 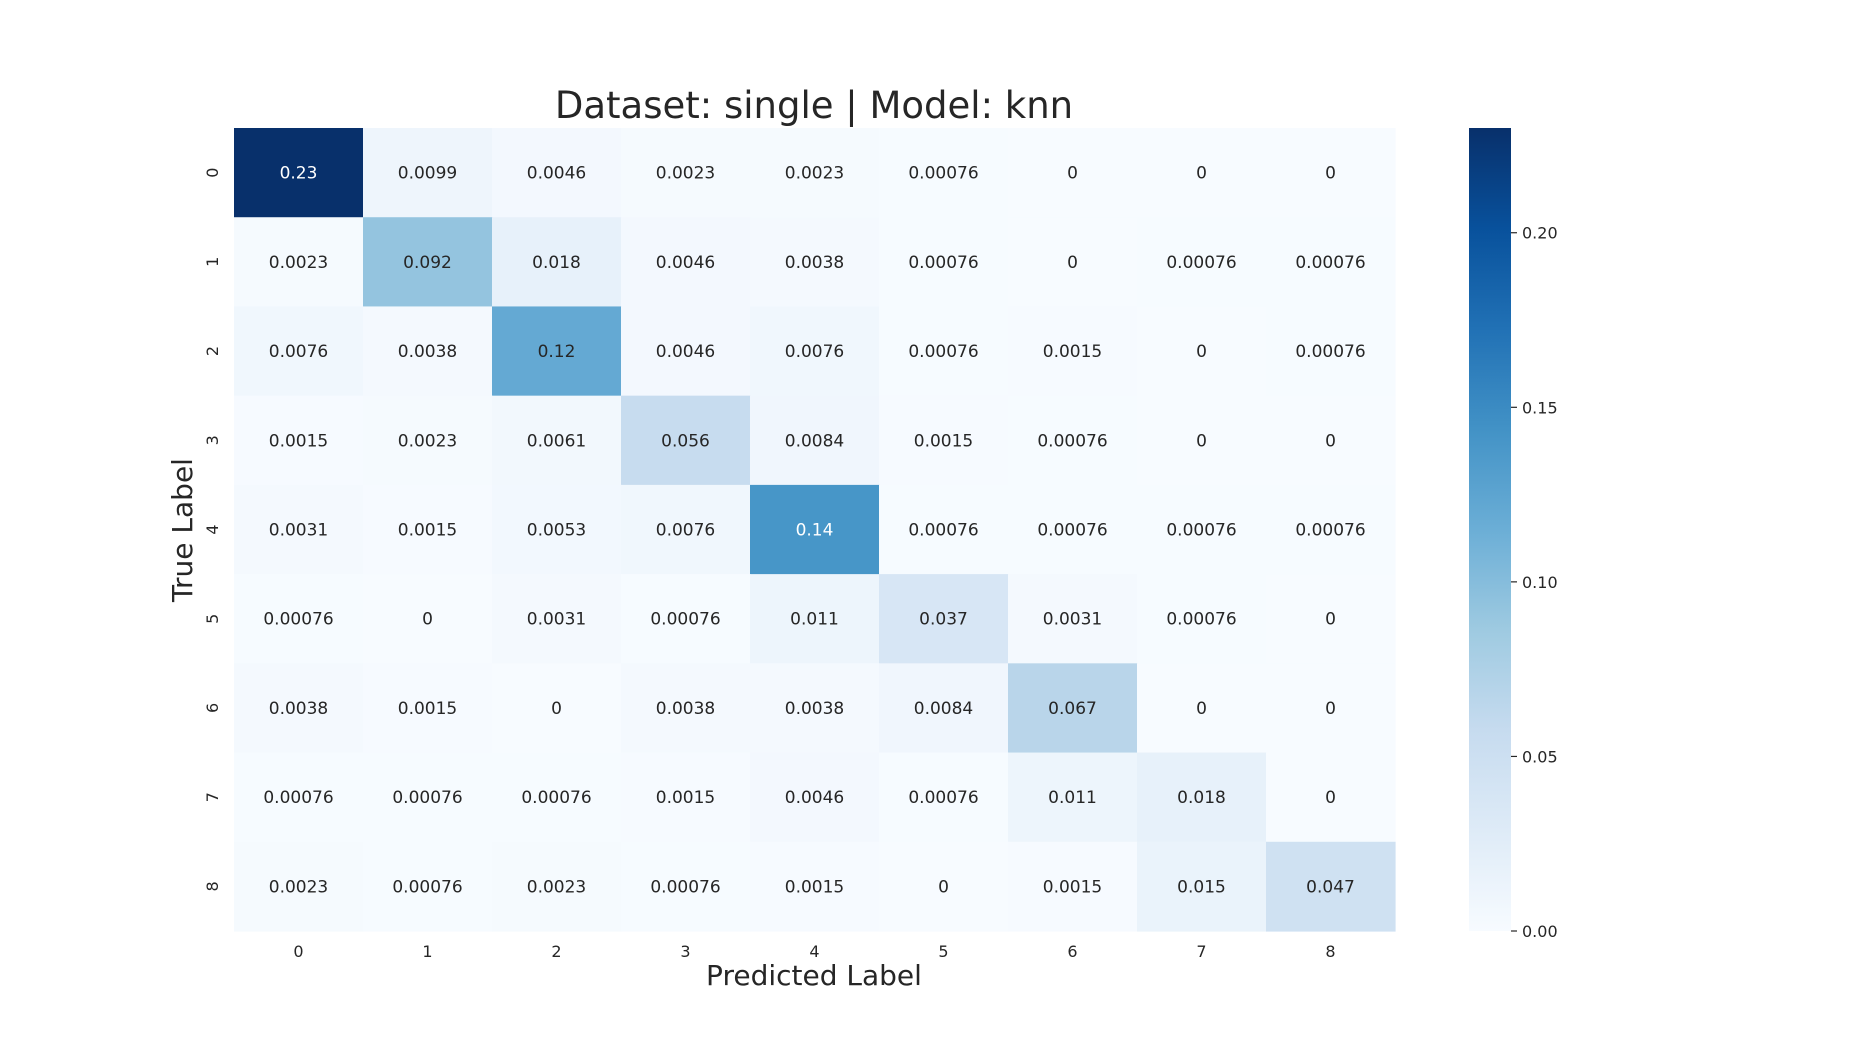 What do you see at coordinates (427, 174) in the screenshot?
I see `cell-annotation: 0.0099` at bounding box center [427, 174].